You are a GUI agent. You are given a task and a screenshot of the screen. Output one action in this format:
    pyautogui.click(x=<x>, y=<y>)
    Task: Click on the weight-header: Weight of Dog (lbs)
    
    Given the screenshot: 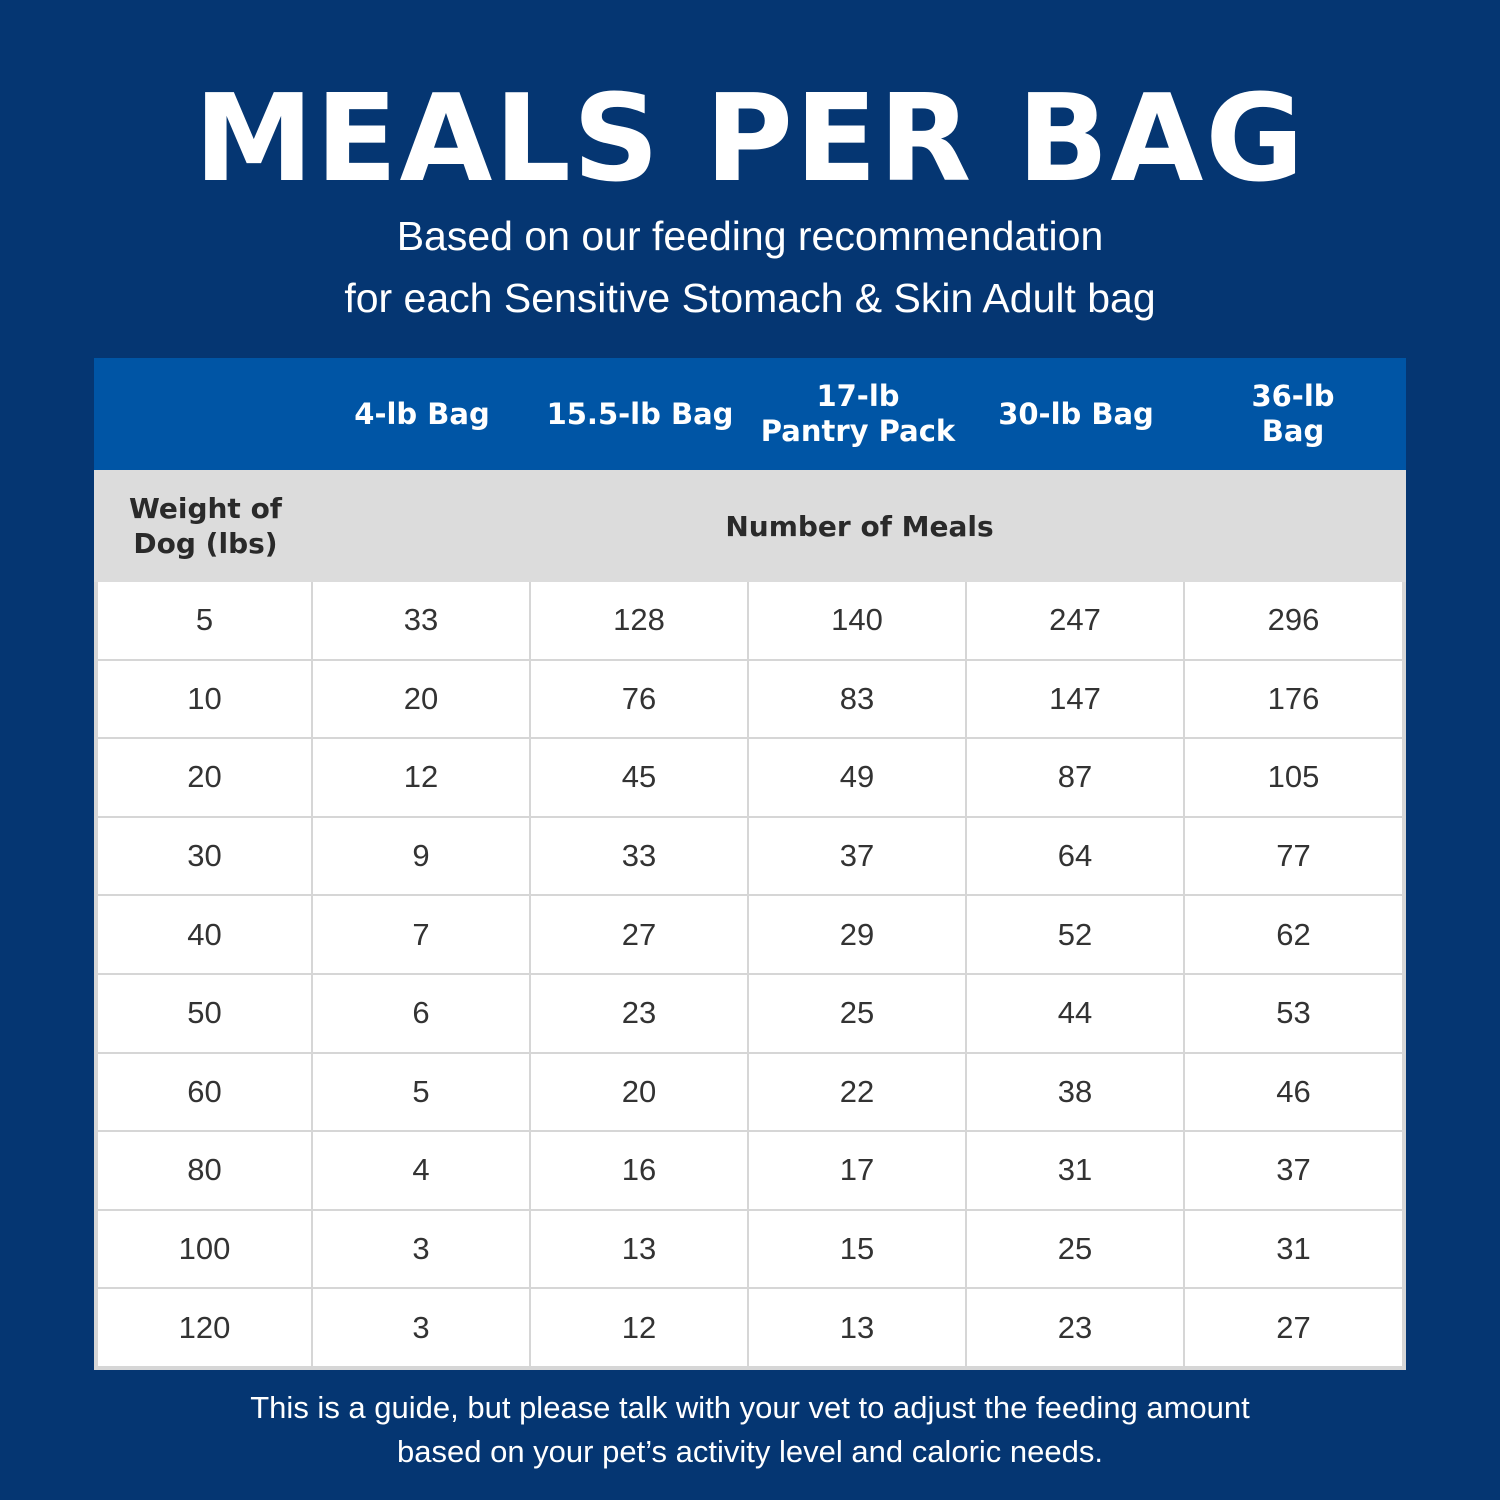 What is the action you would take?
    pyautogui.click(x=205, y=526)
    